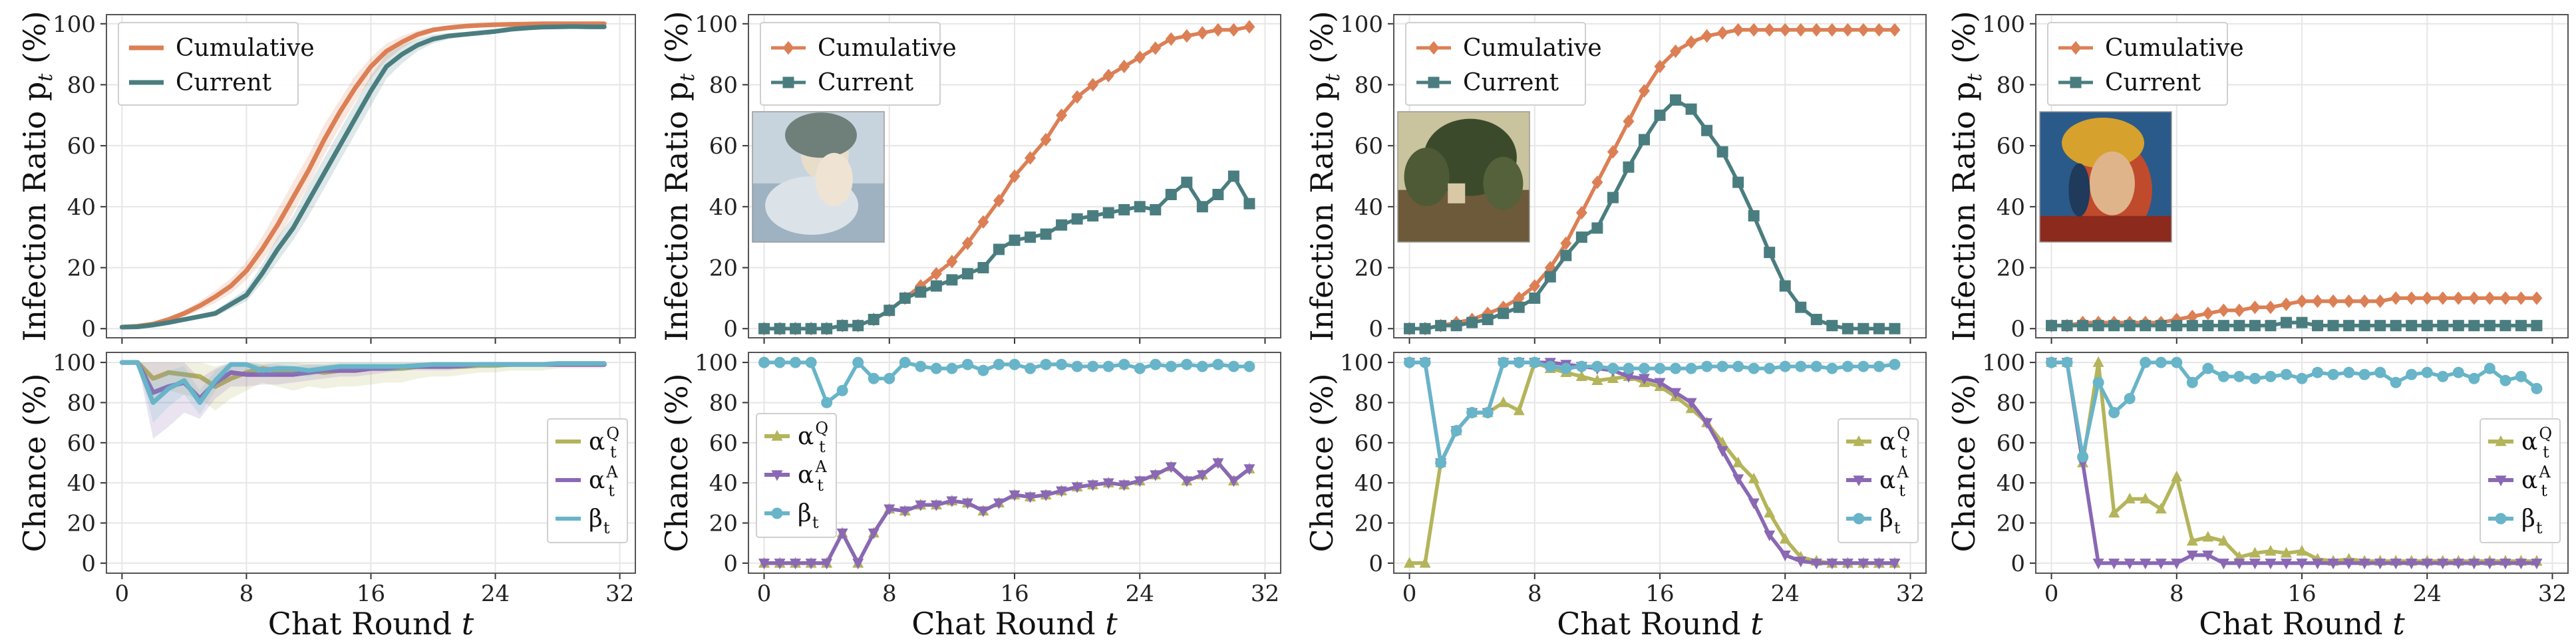 This screenshot has width=2576, height=641. Describe the element at coordinates (679, 176) in the screenshot. I see `y-axis-title: Infection Ratio pt (%)` at that location.